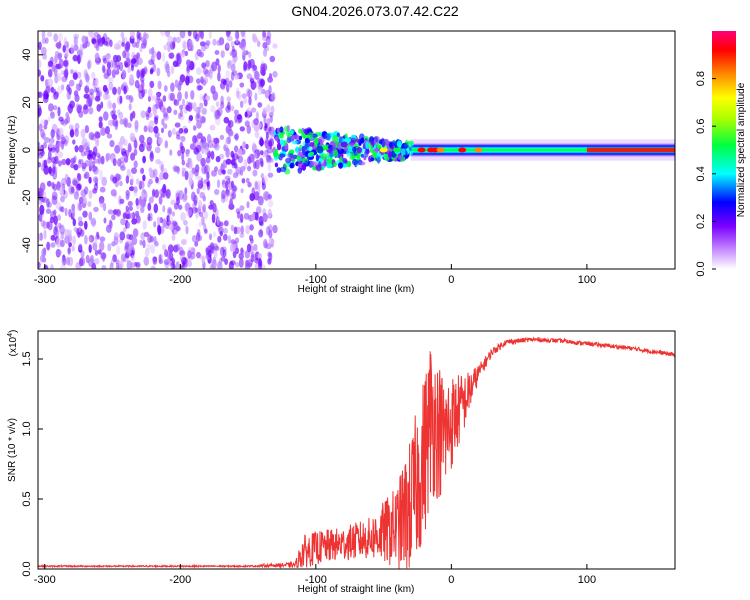 This screenshot has height=600, width=750. What do you see at coordinates (12, 450) in the screenshot?
I see `snr-y-label: SNR (10 * v/v)` at bounding box center [12, 450].